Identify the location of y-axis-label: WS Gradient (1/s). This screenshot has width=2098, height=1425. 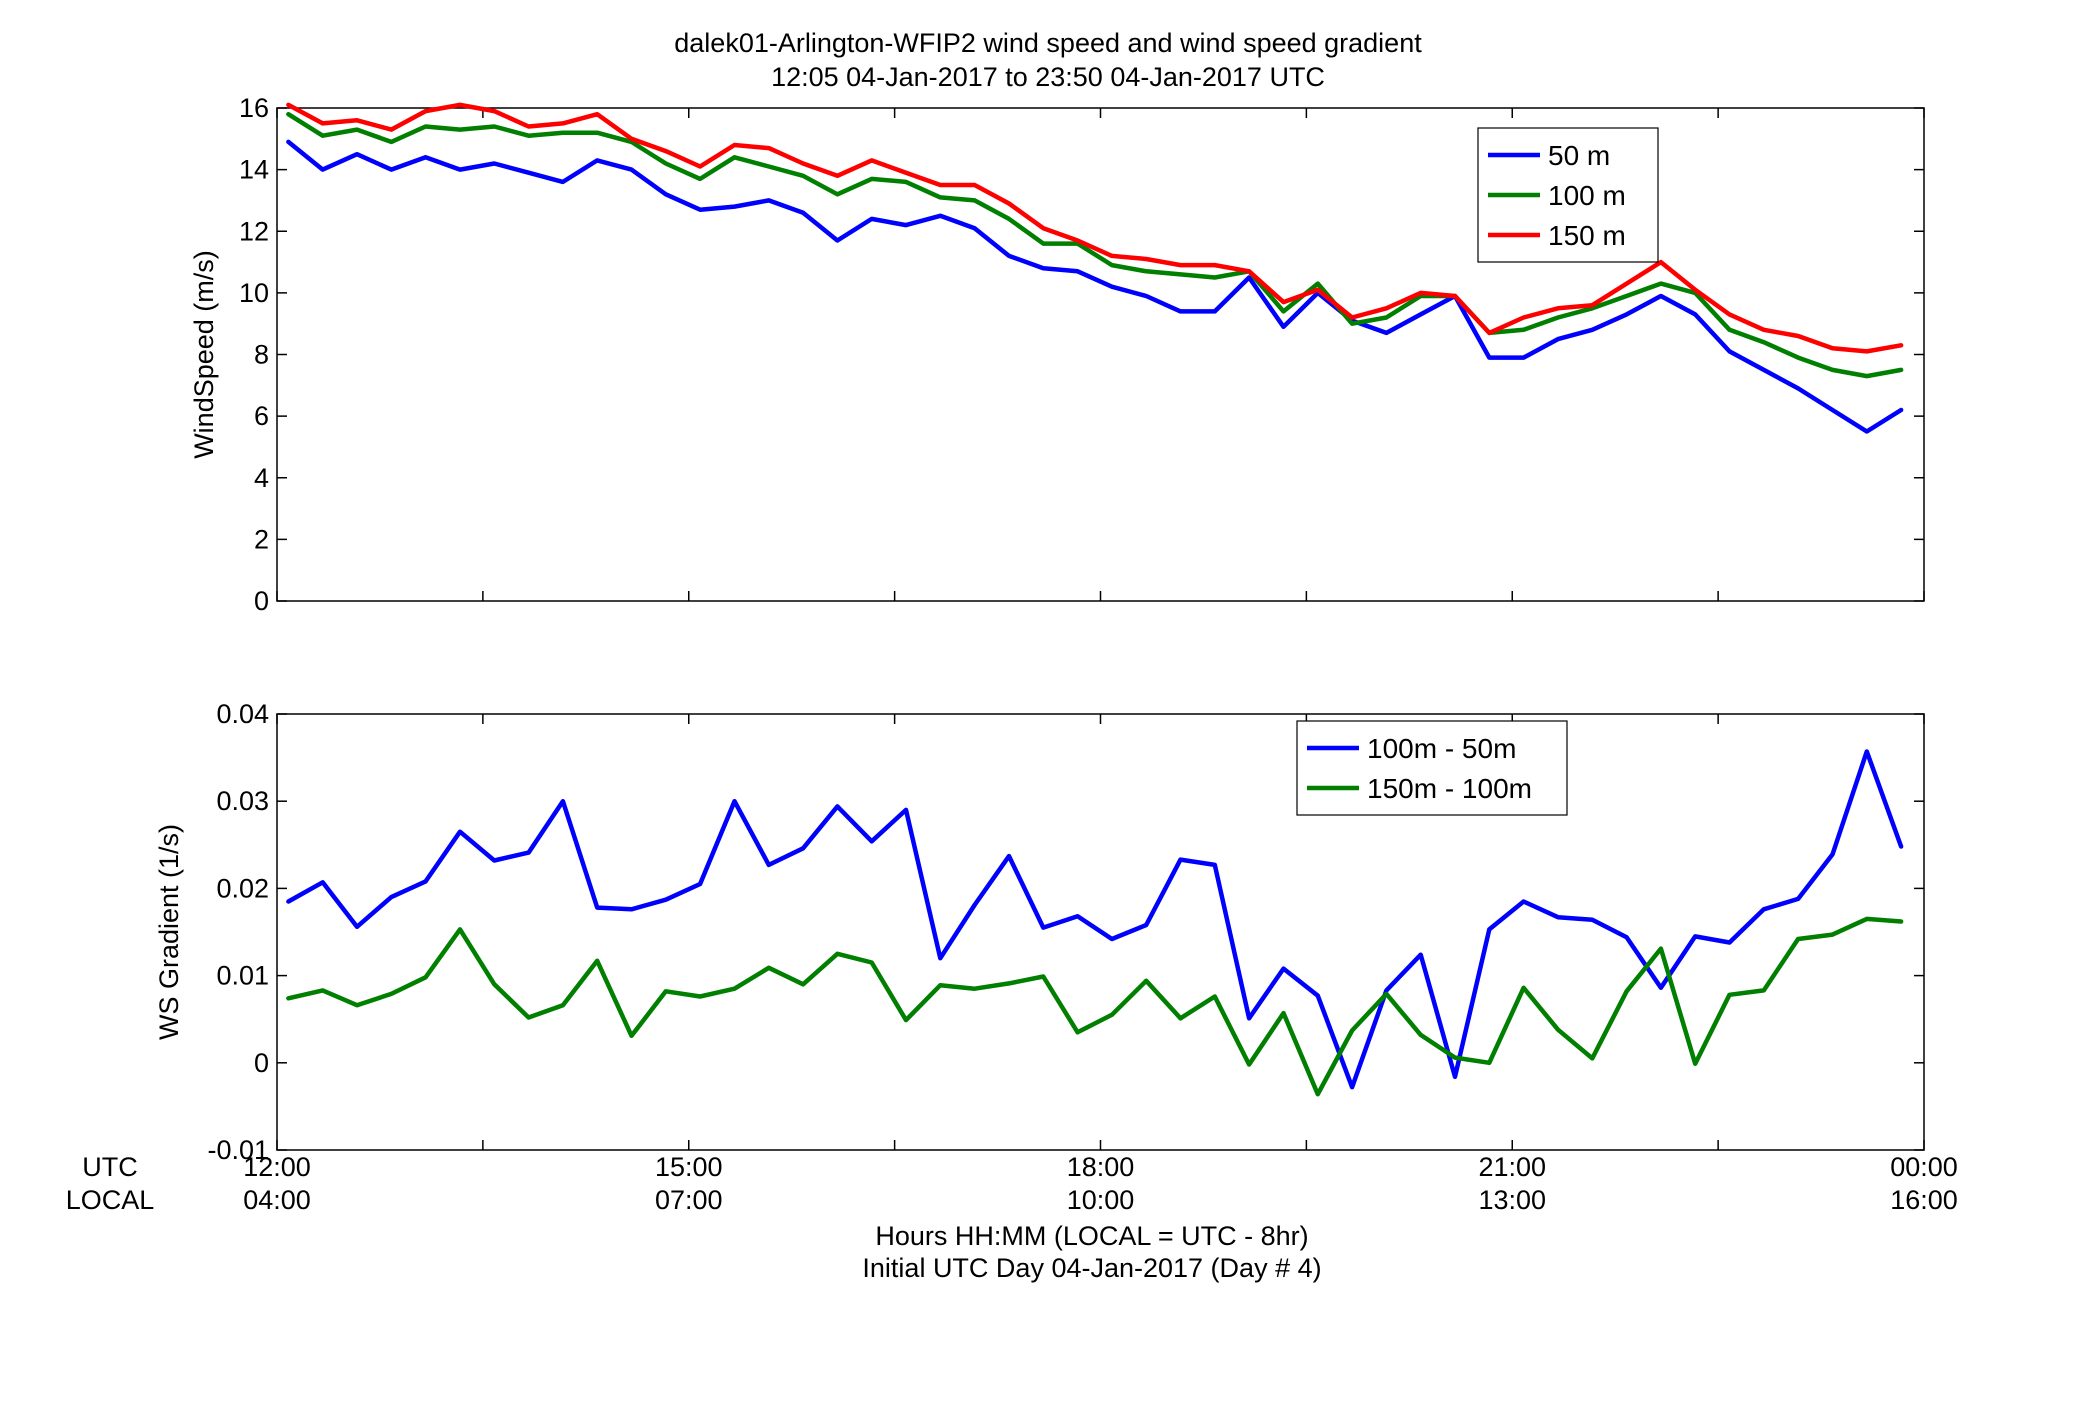
(169, 932).